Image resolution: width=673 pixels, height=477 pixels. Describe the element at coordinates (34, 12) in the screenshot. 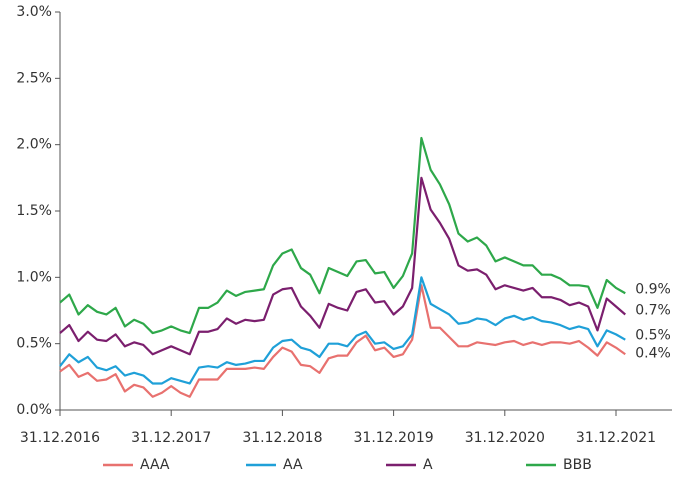

I see `y-tick-label: 3.0%` at that location.